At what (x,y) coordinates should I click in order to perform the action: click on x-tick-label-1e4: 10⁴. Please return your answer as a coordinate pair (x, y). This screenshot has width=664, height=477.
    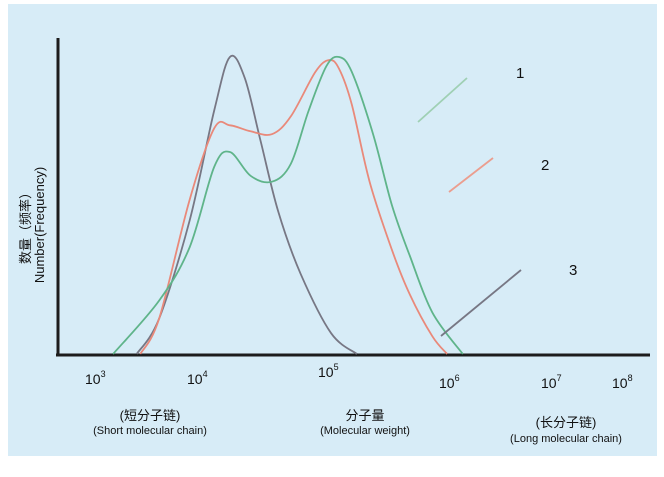
    Looking at the image, I should click on (197, 378).